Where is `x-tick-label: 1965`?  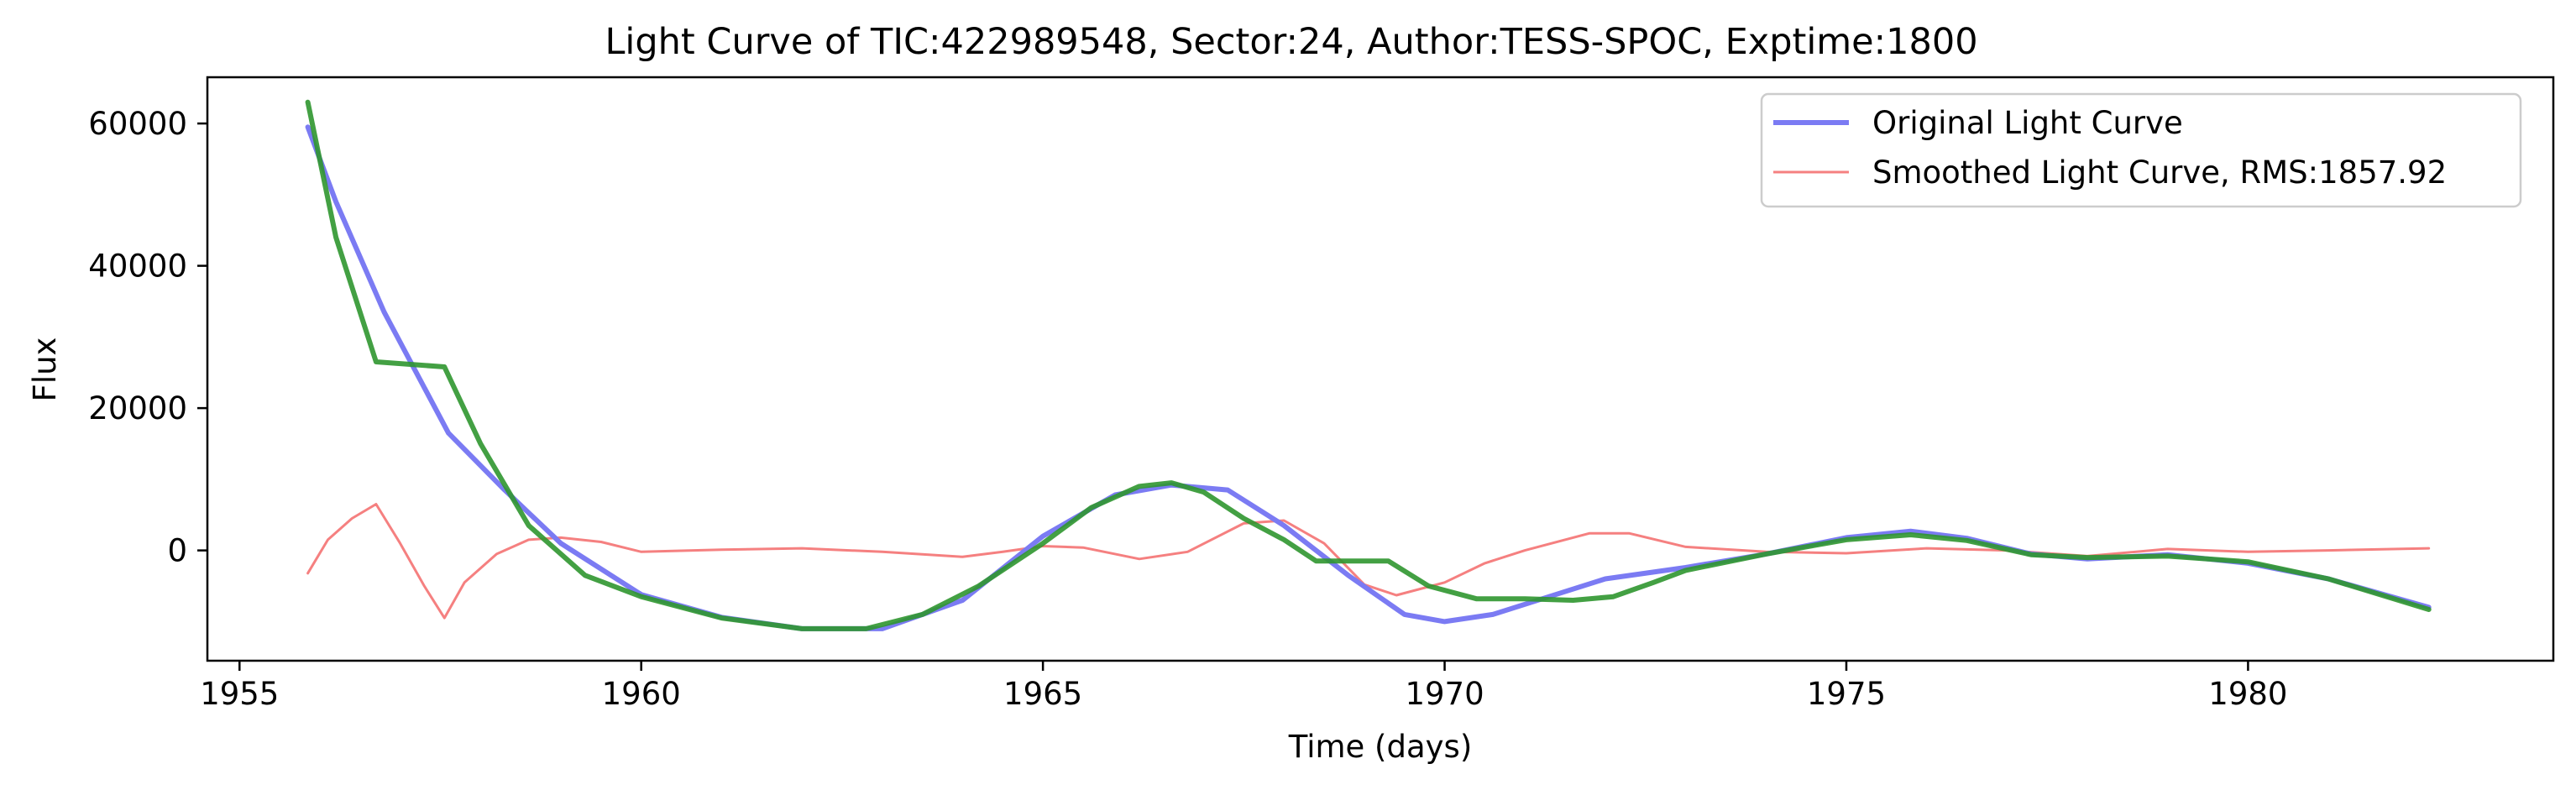
x-tick-label: 1965 is located at coordinates (1042, 694).